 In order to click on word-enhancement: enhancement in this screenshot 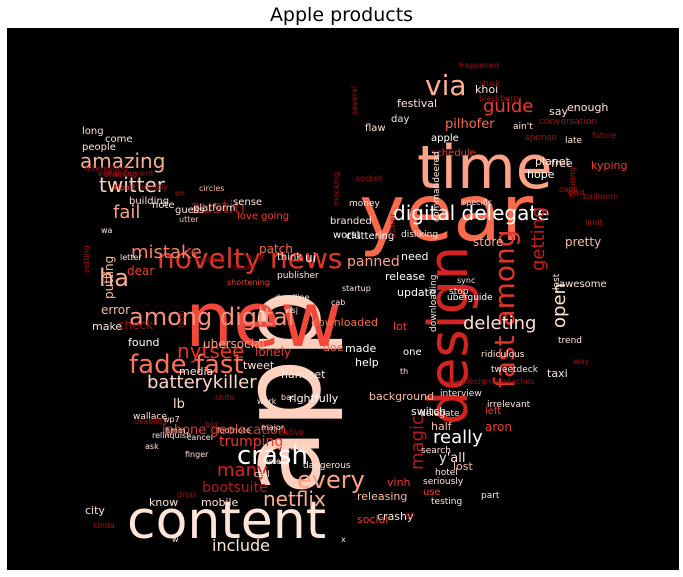, I will do `click(125, 173)`.